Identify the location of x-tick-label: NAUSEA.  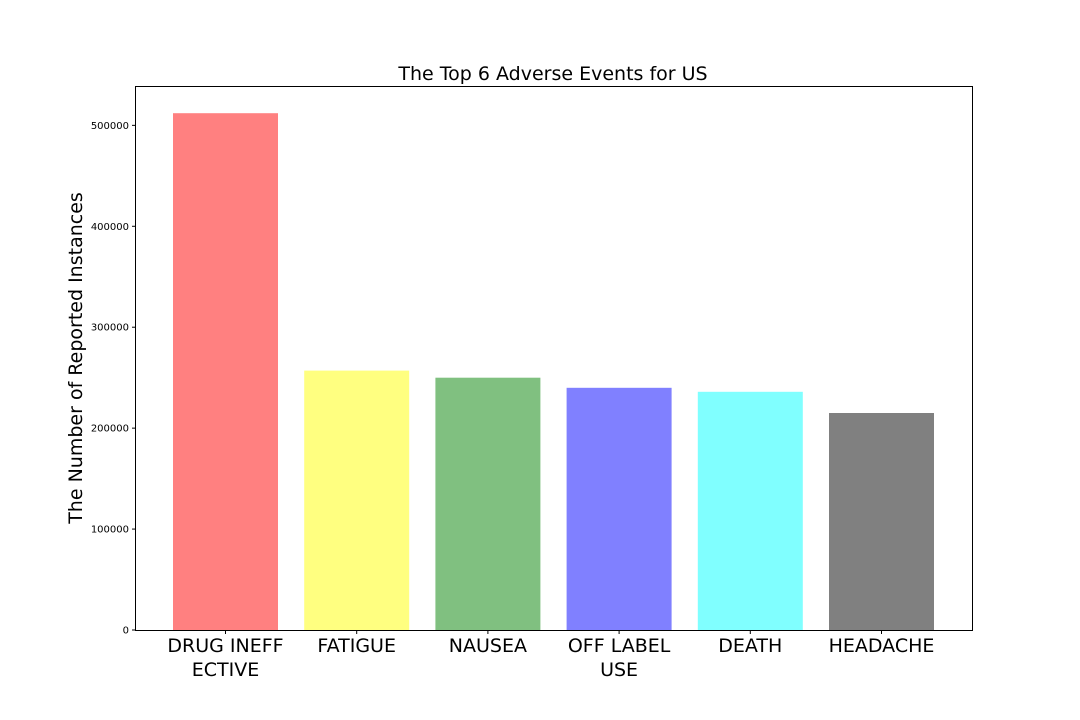
(488, 646).